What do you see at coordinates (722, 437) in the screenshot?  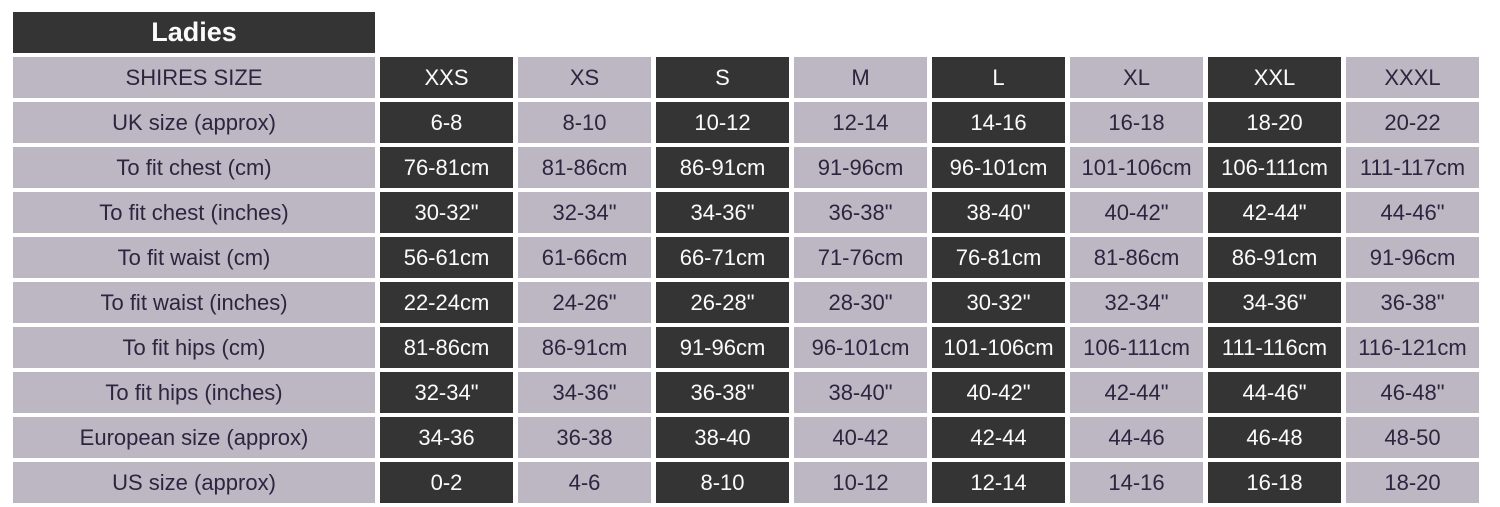 I see `size-value-cell: 38-40` at bounding box center [722, 437].